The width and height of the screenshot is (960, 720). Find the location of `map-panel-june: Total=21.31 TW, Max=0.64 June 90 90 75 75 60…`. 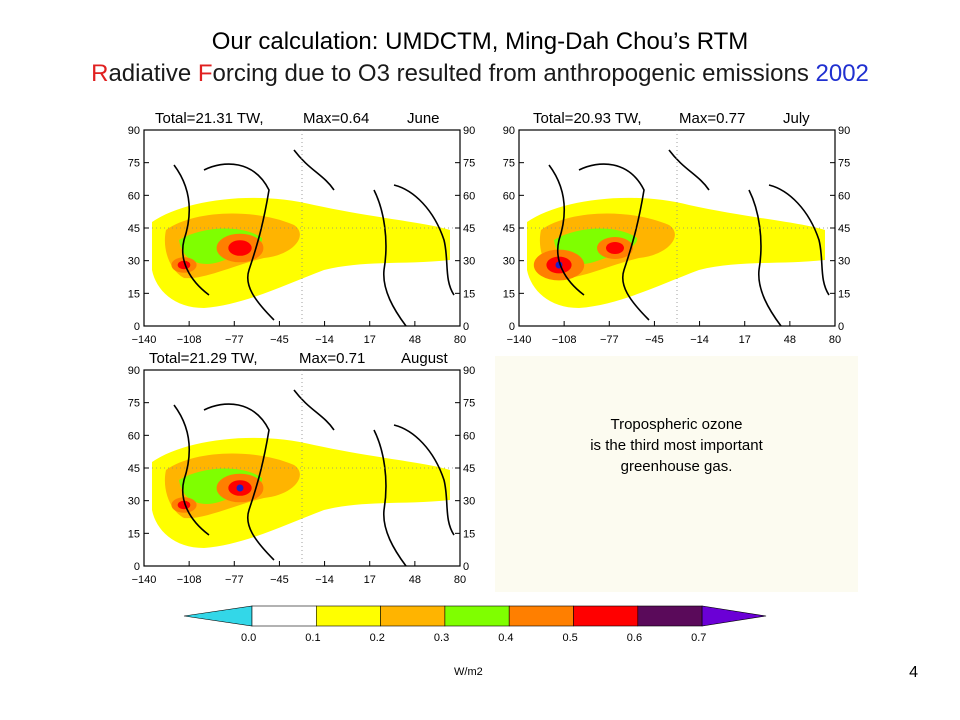

map-panel-june: Total=21.31 TW, Max=0.64 June 90 90 75 75 60… is located at coordinates (303, 230).